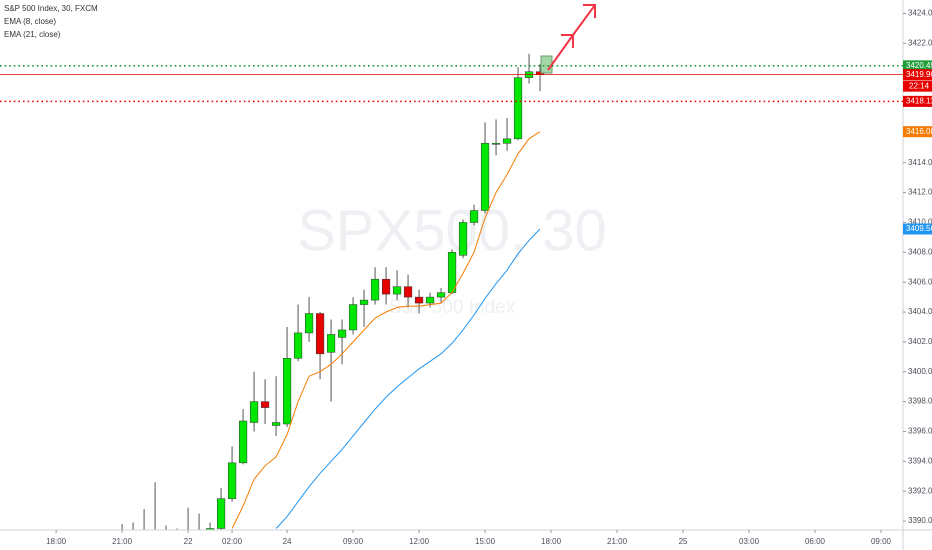  What do you see at coordinates (546, 64) in the screenshot?
I see `drawing-box` at bounding box center [546, 64].